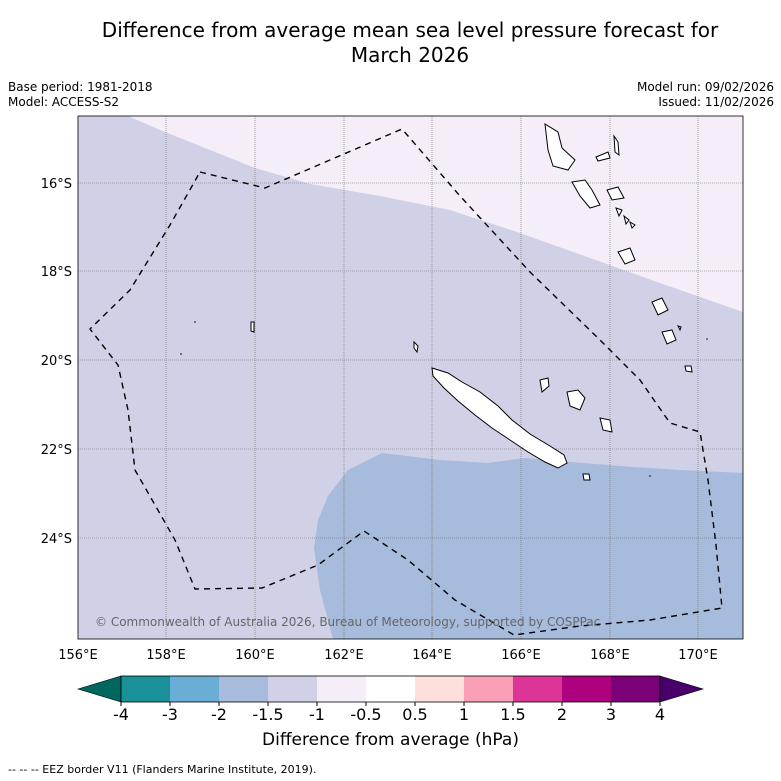 The width and height of the screenshot is (781, 781). What do you see at coordinates (78, 655) in the screenshot?
I see `lon-label: 156°E` at bounding box center [78, 655].